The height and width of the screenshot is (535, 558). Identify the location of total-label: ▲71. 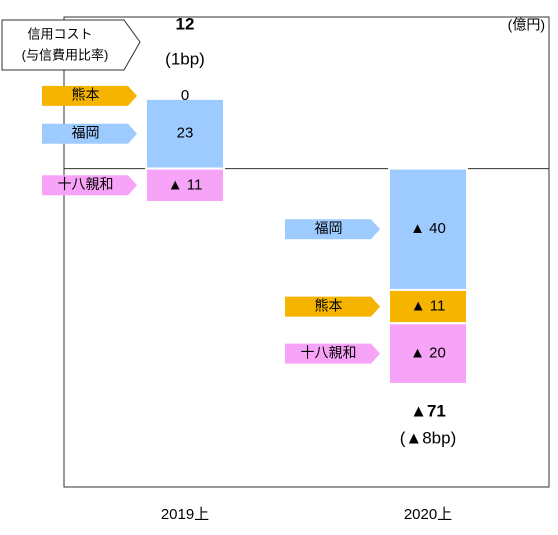
(428, 410).